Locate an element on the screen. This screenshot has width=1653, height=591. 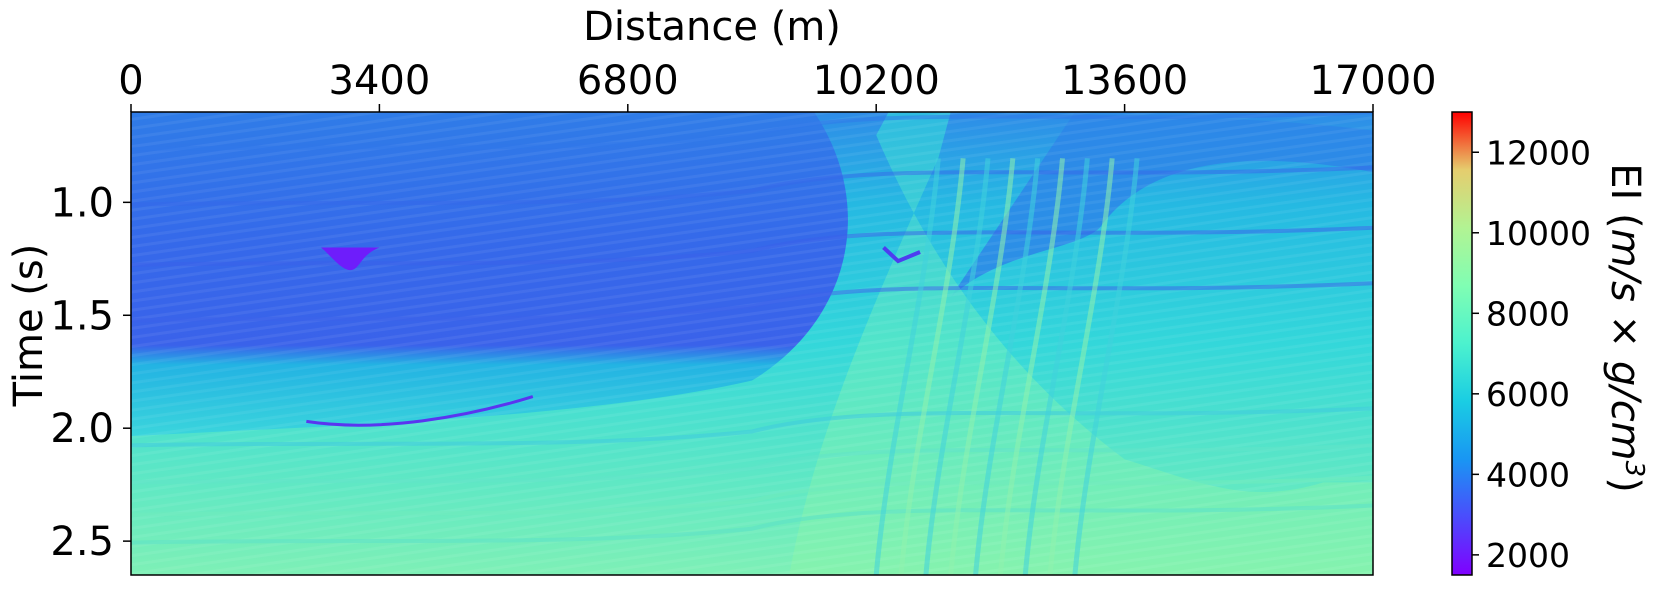
y-axis-ticks: 1.0 1.5 2.0 2.5 is located at coordinates (90, 372).